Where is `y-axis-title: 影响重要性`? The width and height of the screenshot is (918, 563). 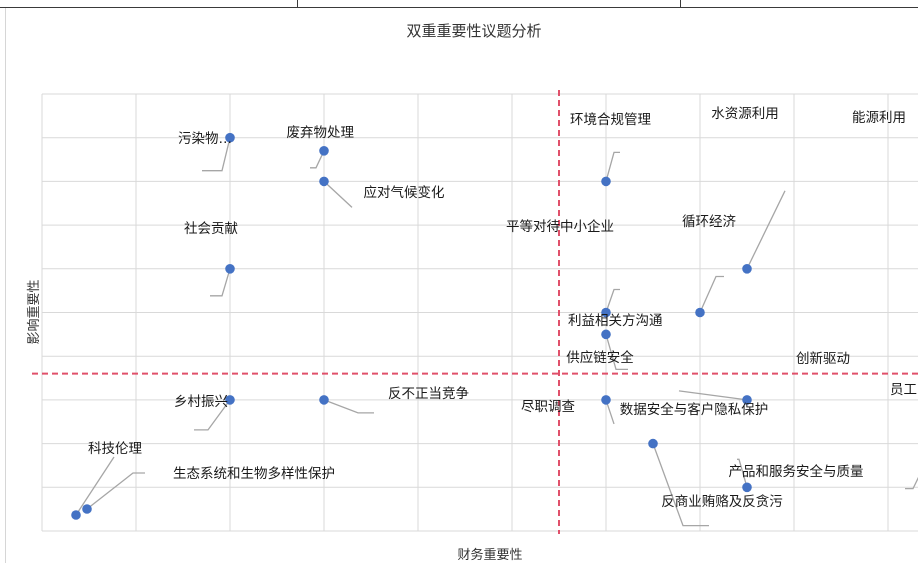 y-axis-title: 影响重要性 is located at coordinates (34, 311).